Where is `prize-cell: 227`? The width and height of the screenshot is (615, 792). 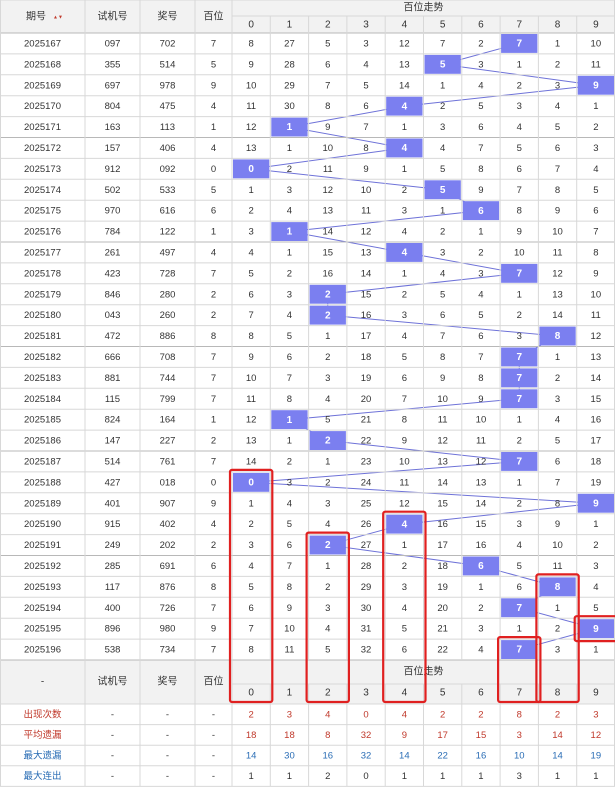
prize-cell: 227 is located at coordinates (168, 441).